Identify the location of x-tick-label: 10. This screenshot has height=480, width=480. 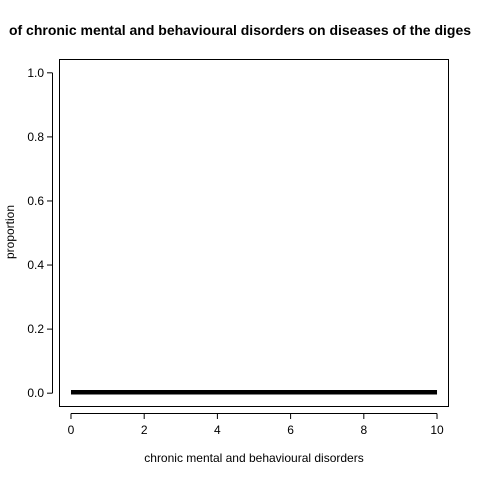
(437, 430).